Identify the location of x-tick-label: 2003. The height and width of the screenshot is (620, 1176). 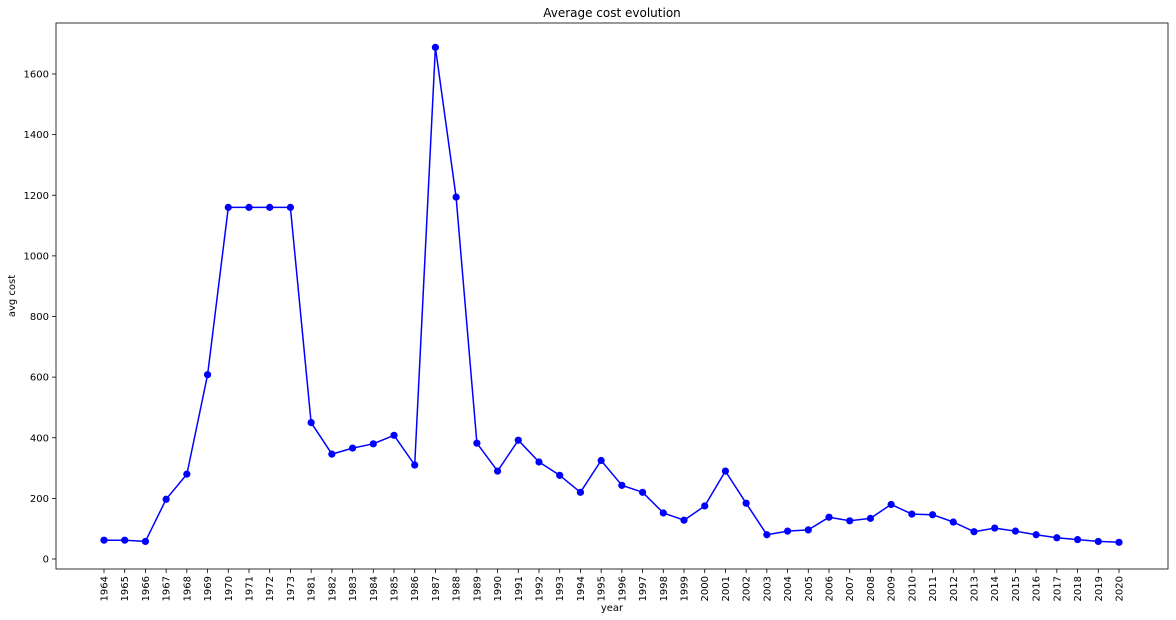
(767, 588).